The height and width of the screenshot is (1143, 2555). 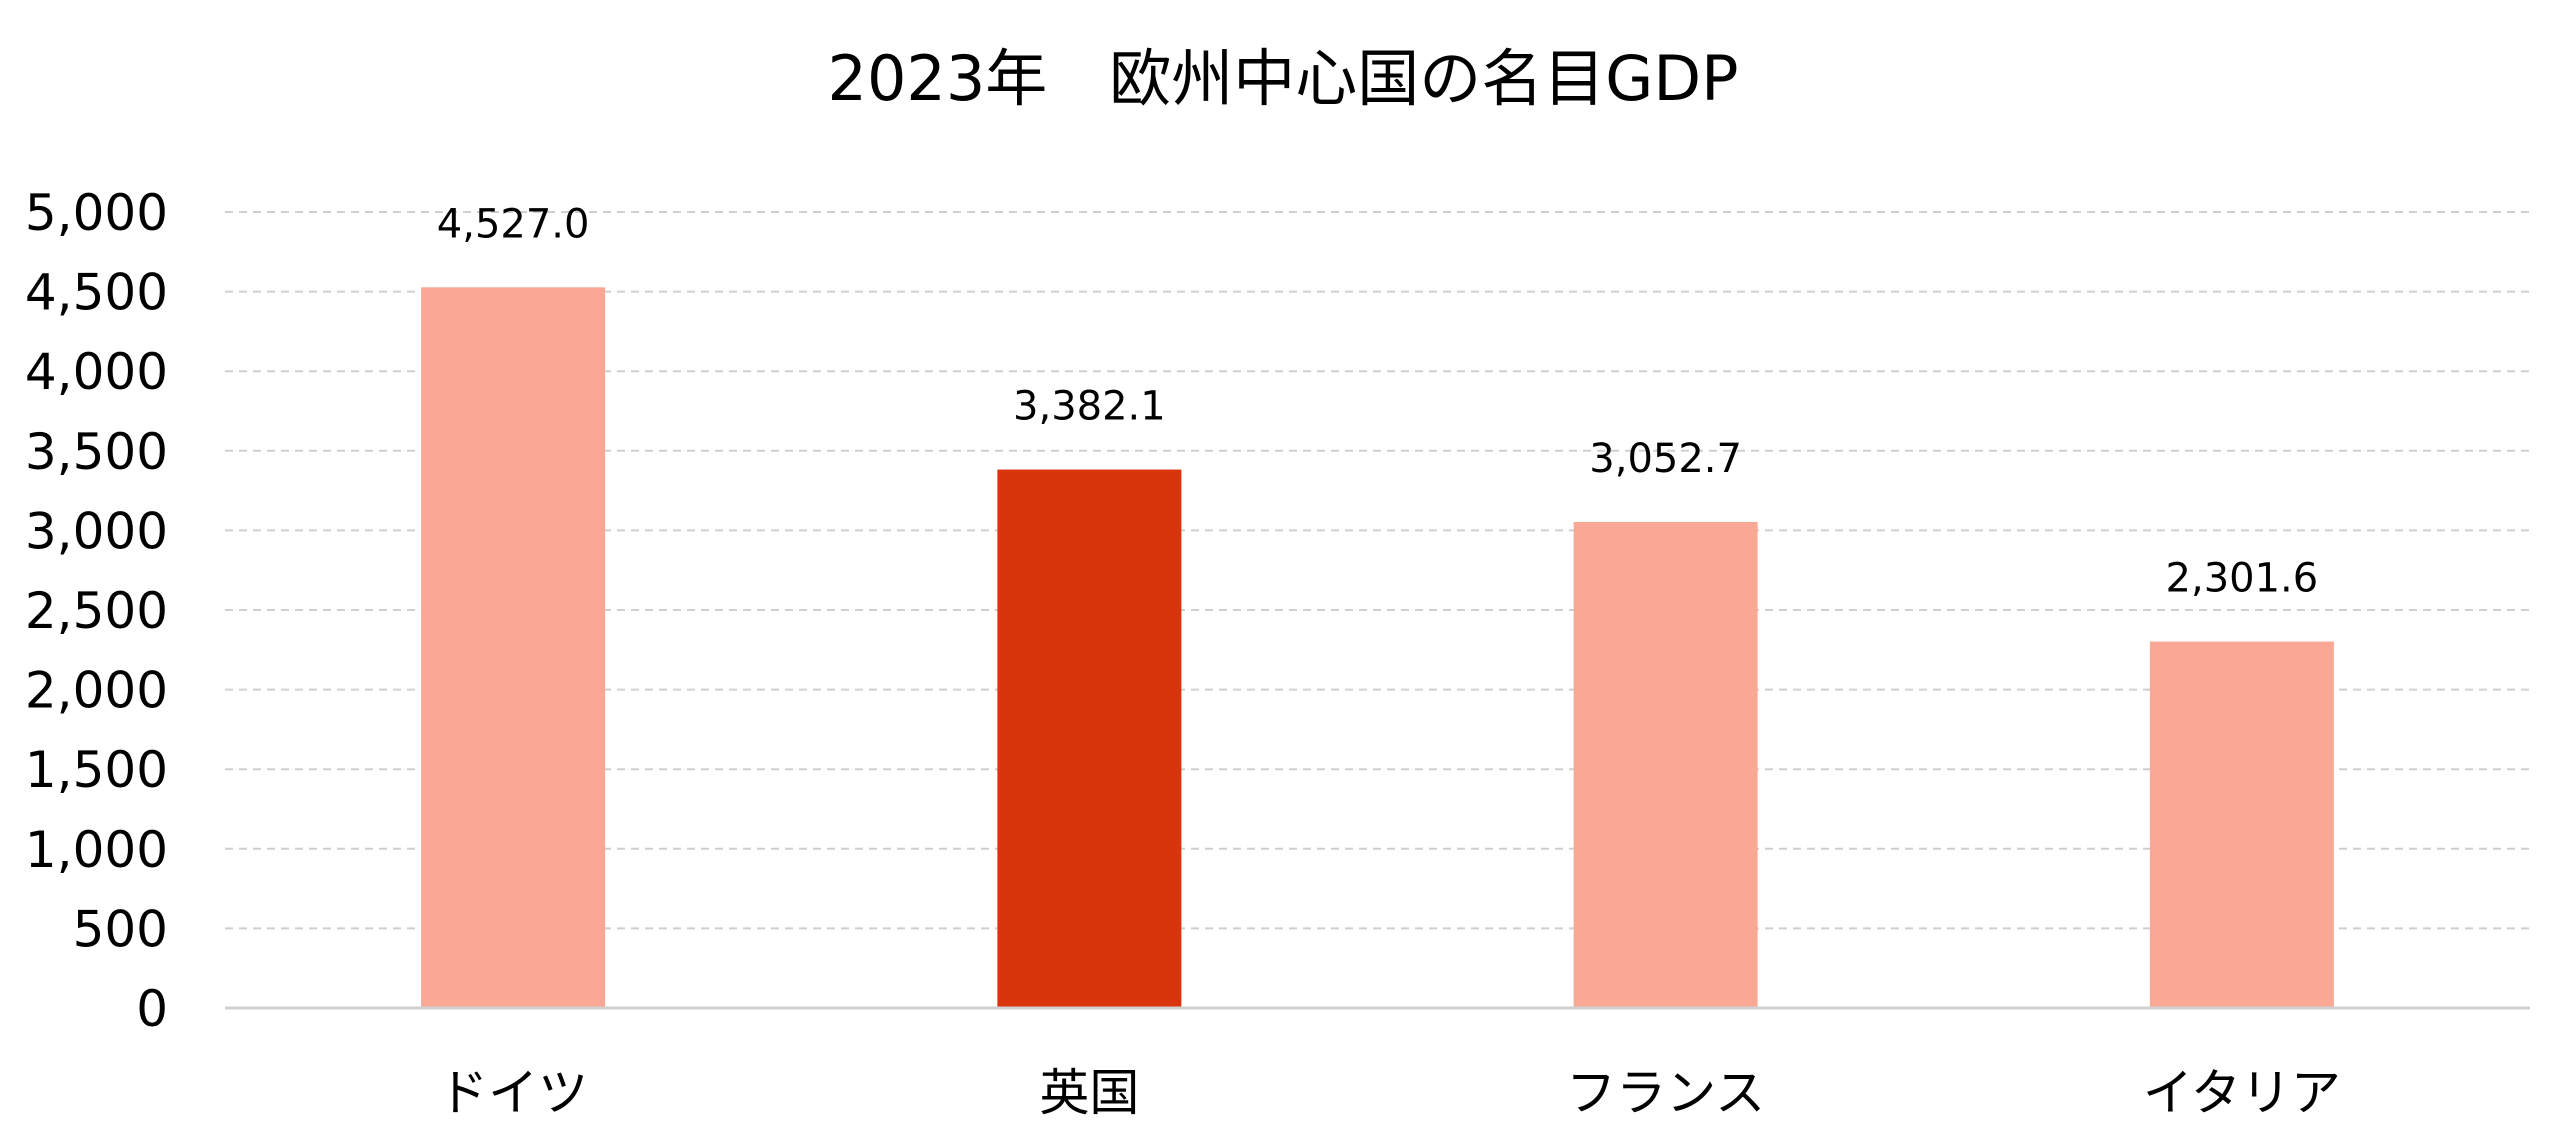 What do you see at coordinates (96, 372) in the screenshot?
I see `y-tick-label: 4,000` at bounding box center [96, 372].